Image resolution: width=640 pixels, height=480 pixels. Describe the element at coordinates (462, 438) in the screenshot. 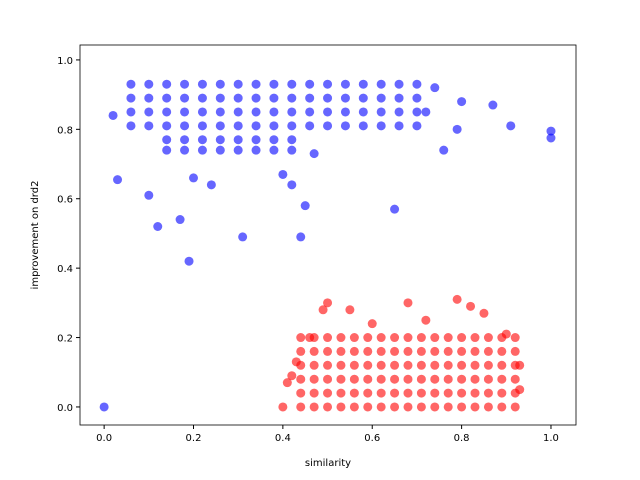

I see `x-tick-label: 0.8` at that location.